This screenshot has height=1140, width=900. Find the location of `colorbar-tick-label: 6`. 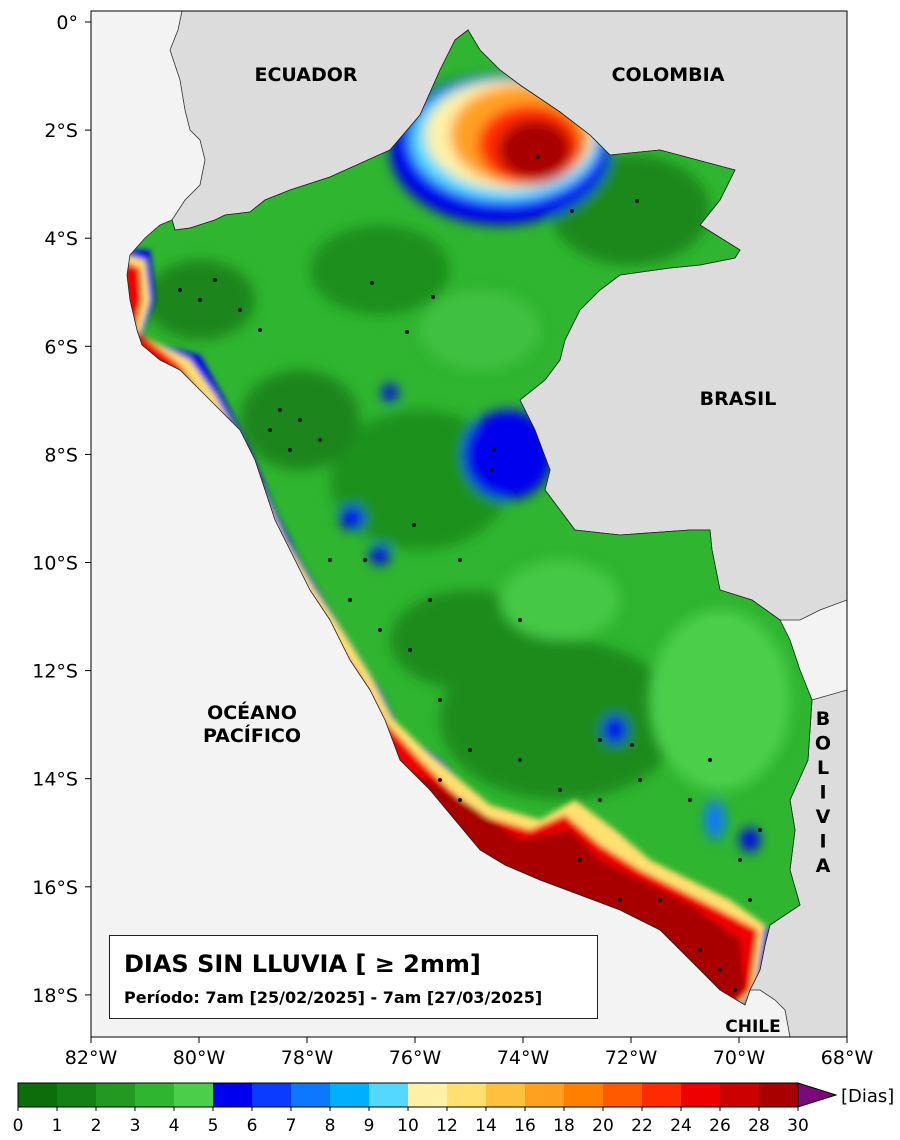

colorbar-tick-label: 6 is located at coordinates (252, 1126).